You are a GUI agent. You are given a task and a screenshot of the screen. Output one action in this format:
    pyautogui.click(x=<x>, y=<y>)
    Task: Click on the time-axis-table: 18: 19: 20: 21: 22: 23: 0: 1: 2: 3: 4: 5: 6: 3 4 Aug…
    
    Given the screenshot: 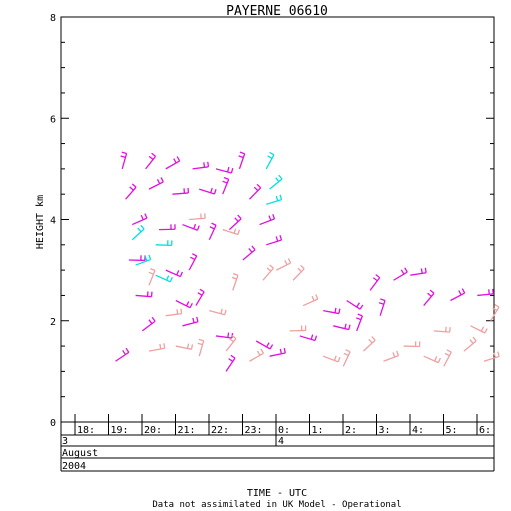 What is the action you would take?
    pyautogui.click(x=277, y=443)
    